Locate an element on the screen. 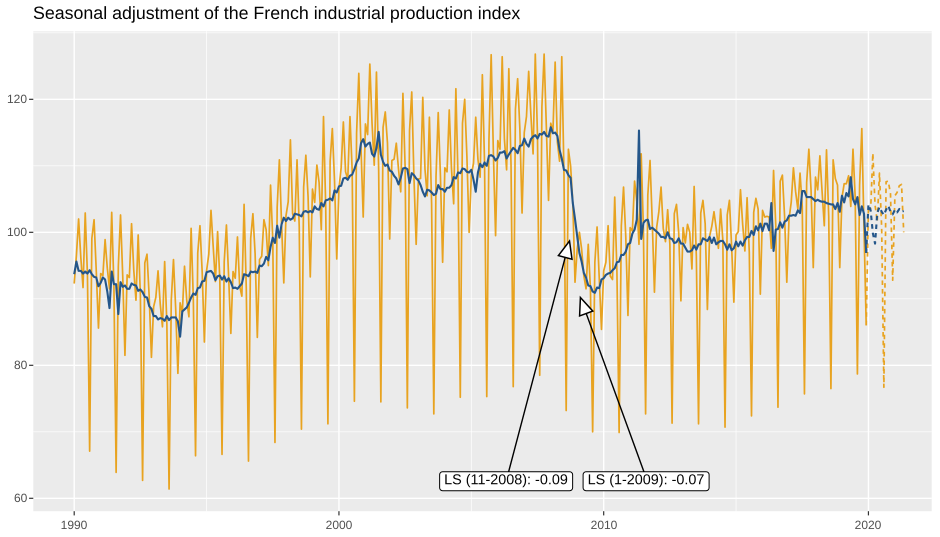 The height and width of the screenshot is (537, 940). x-axis-label-1990: 1990 is located at coordinates (74, 524).